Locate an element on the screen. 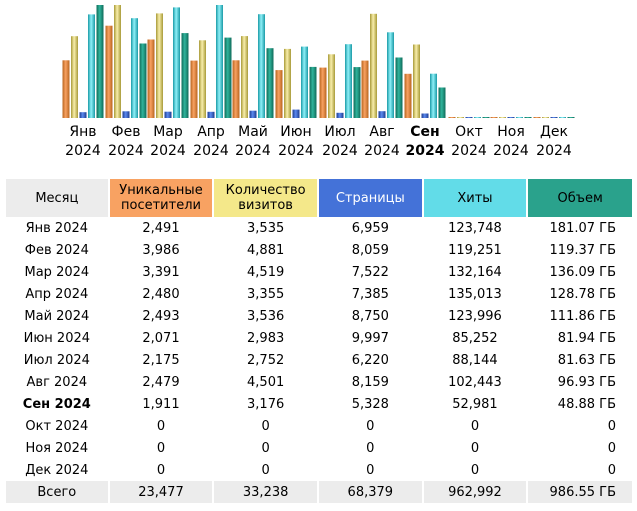 Image resolution: width=637 pixels, height=511 pixels. bar-unique-Май is located at coordinates (236, 89).